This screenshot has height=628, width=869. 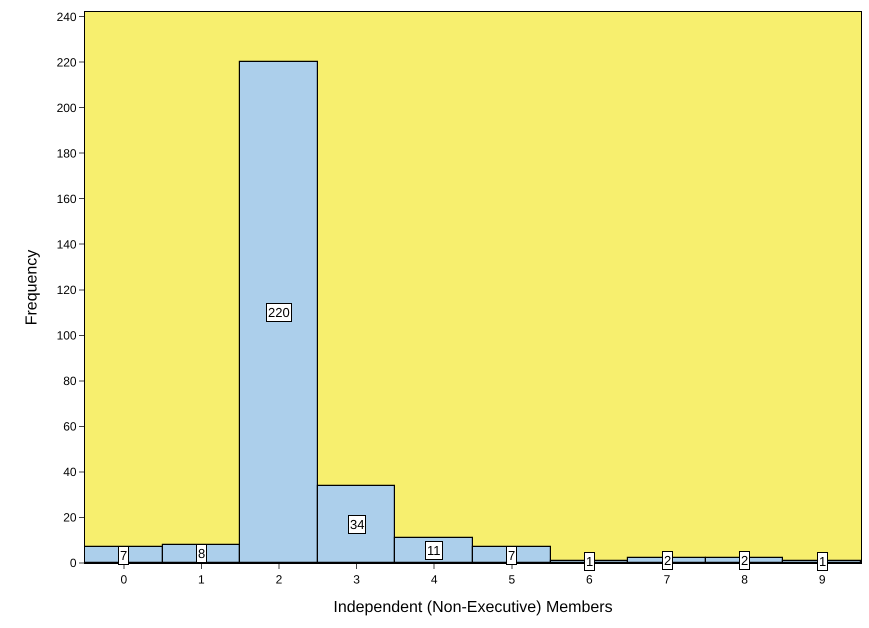 I want to click on x-tick-label: 7, so click(x=667, y=579).